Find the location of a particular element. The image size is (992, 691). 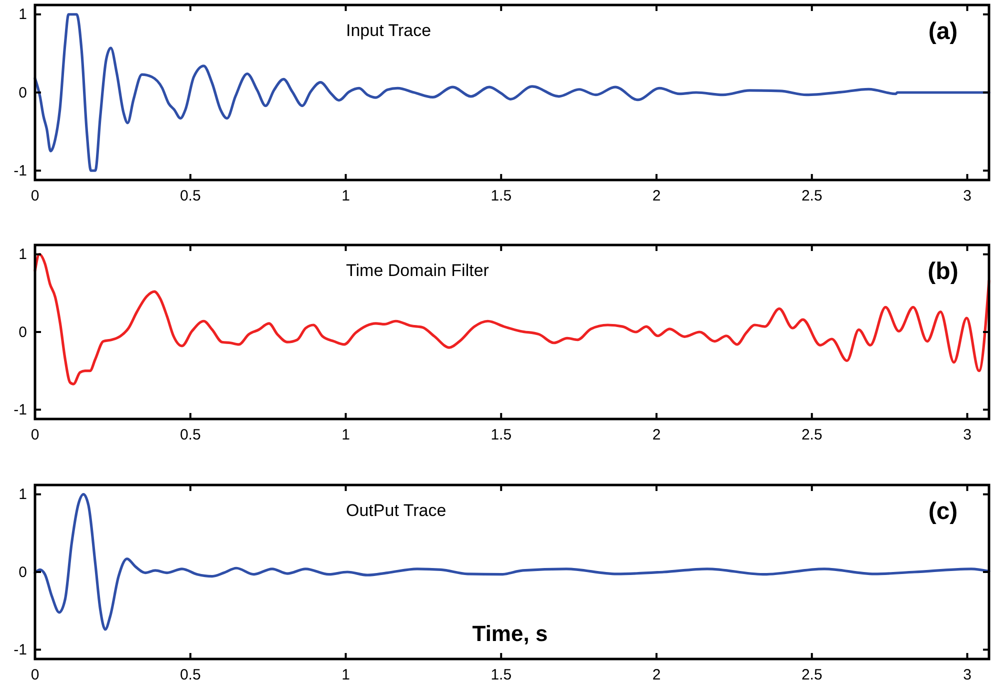

text: OutPut Trace is located at coordinates (396, 510).